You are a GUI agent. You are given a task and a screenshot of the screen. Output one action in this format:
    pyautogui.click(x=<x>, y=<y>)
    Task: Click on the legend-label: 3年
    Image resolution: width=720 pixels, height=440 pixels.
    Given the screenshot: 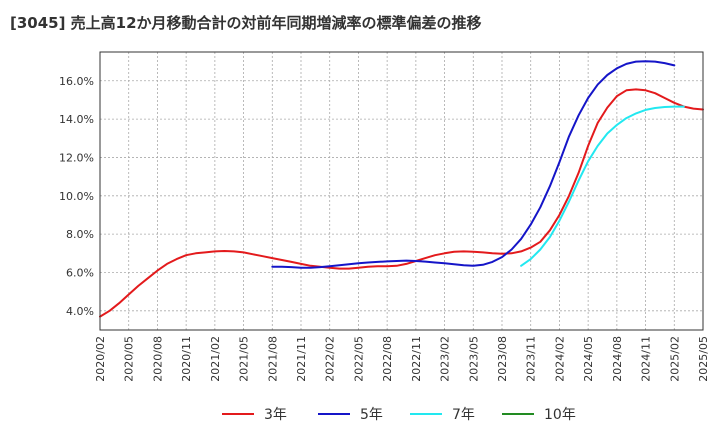 What is the action you would take?
    pyautogui.click(x=275, y=415)
    